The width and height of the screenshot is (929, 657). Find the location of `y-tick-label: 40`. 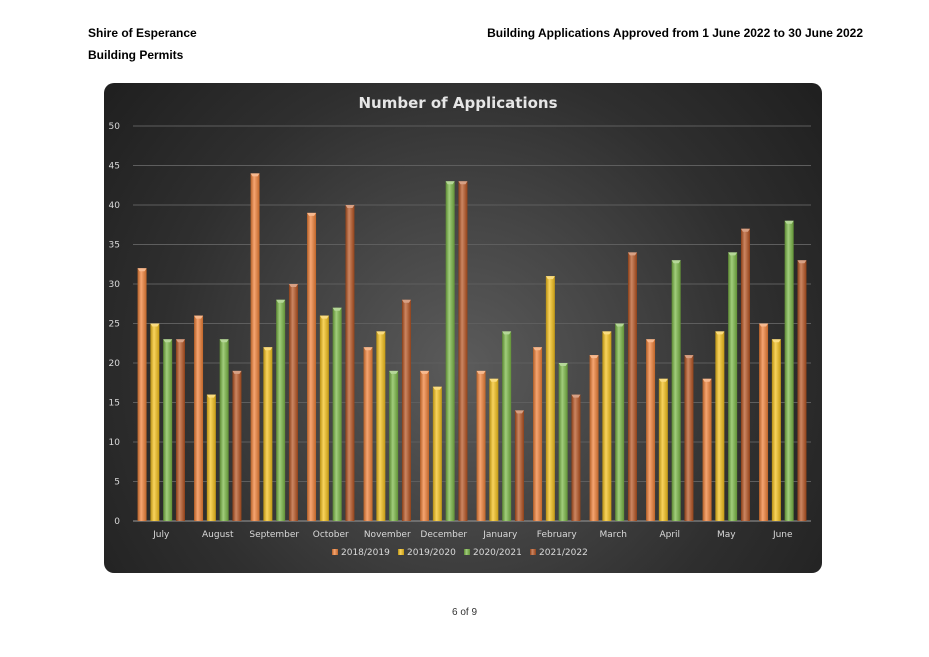

y-tick-label: 40 is located at coordinates (115, 206).